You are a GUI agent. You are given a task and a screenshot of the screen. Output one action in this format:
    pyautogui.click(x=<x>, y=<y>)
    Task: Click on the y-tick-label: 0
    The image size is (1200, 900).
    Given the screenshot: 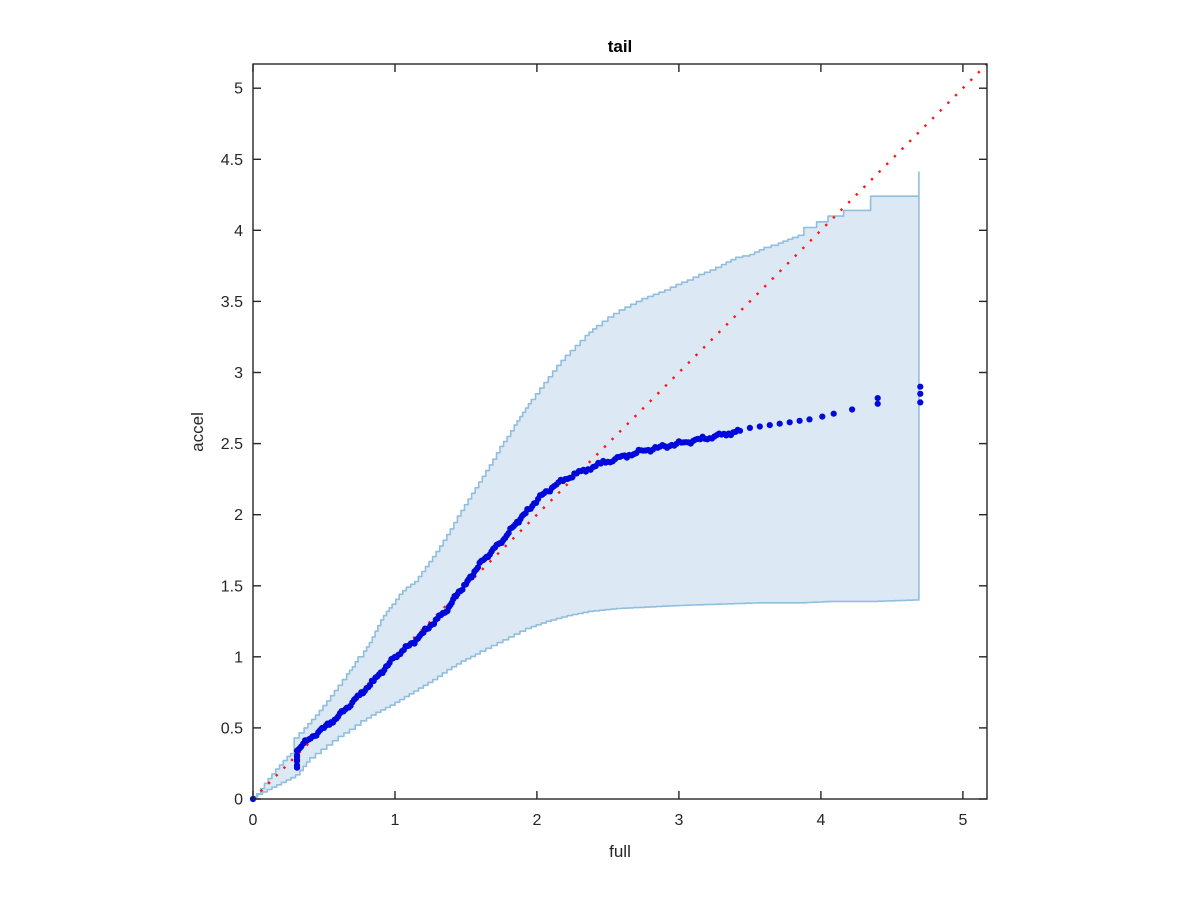 What is the action you would take?
    pyautogui.click(x=238, y=800)
    